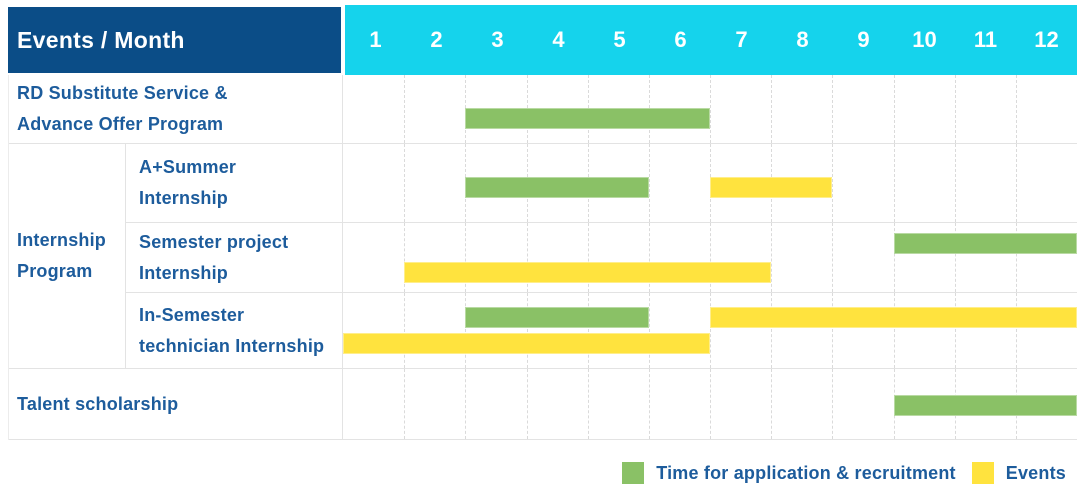 This screenshot has height=494, width=1080. What do you see at coordinates (232, 345) in the screenshot?
I see `row-label-line: technician Internship` at bounding box center [232, 345].